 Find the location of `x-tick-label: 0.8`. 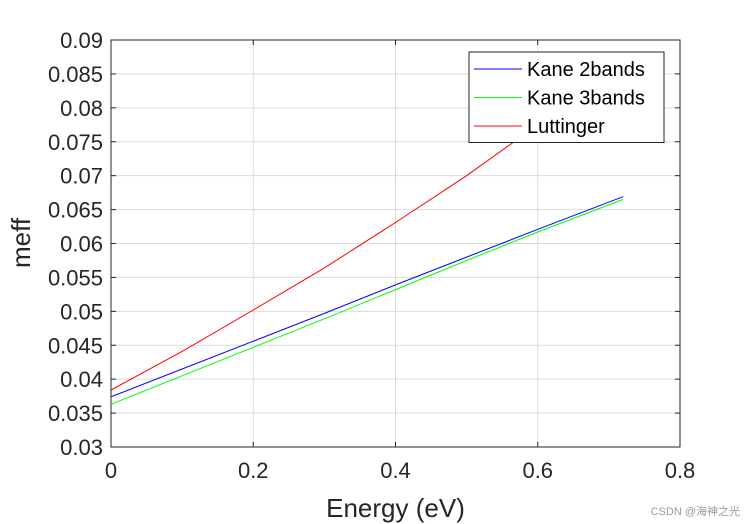

x-tick-label: 0.8 is located at coordinates (680, 470).